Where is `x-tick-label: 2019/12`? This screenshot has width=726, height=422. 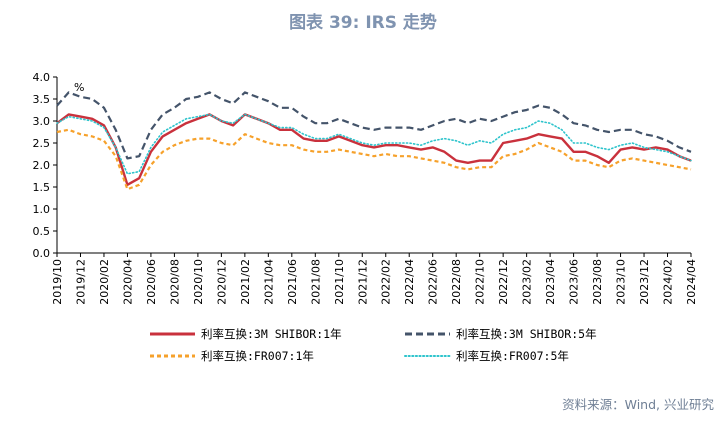
x-tick-label: 2019/12 is located at coordinates (80, 282).